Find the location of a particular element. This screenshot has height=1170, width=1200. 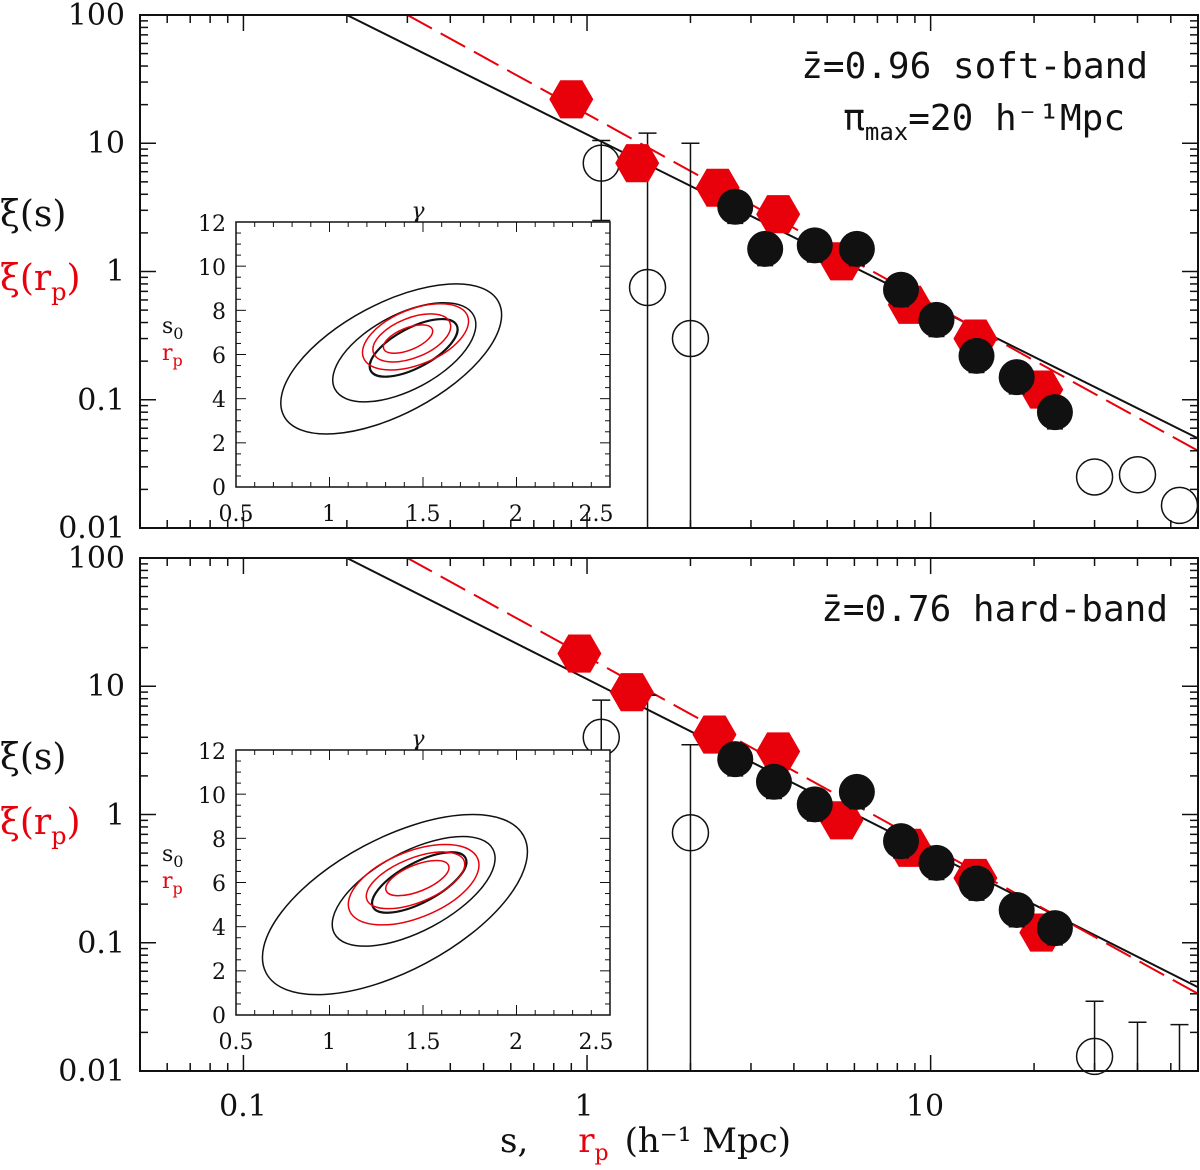

bottom-annotation-redshift: z̄=0.76 hard-band is located at coordinates (994, 609).